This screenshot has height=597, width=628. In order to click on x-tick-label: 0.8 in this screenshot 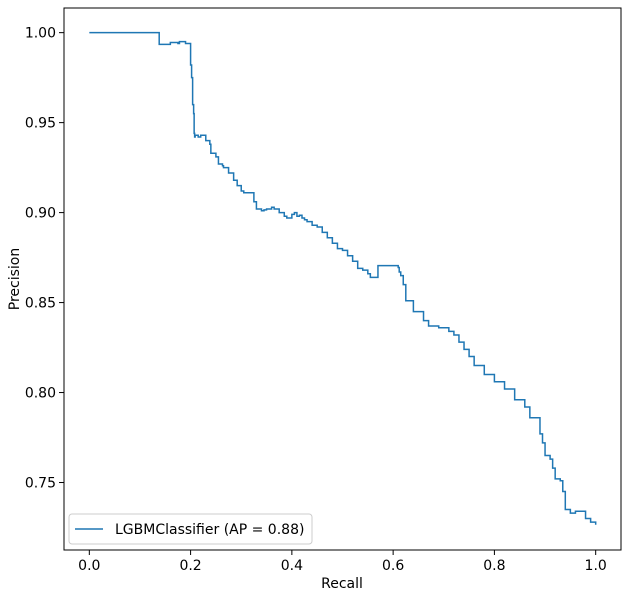, I will do `click(494, 566)`.